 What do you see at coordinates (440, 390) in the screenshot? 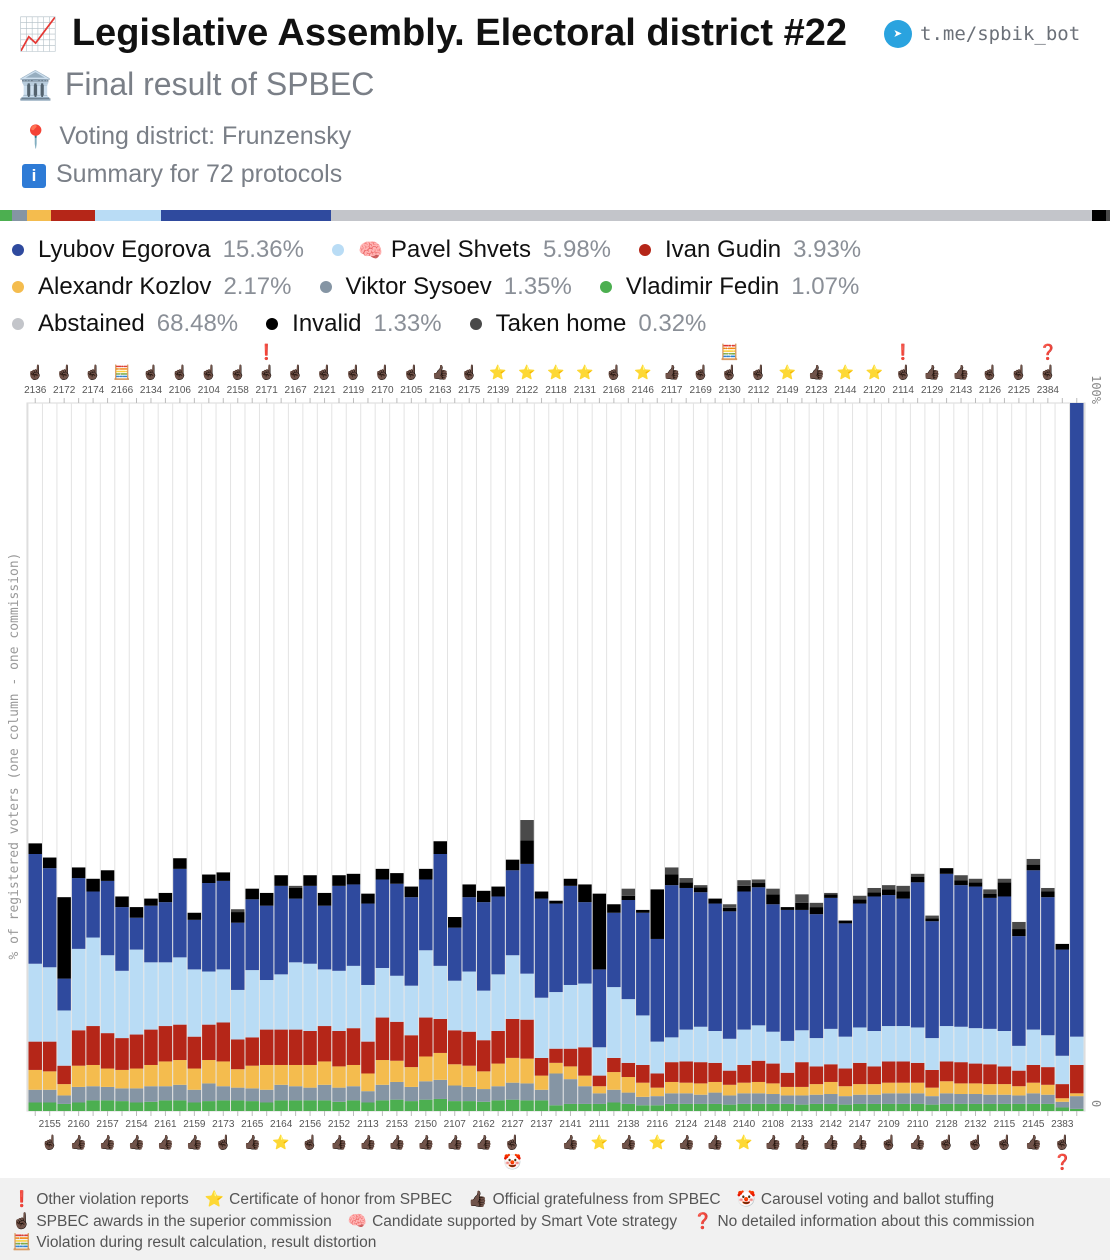
I see `top-column-label: 2163` at bounding box center [440, 390].